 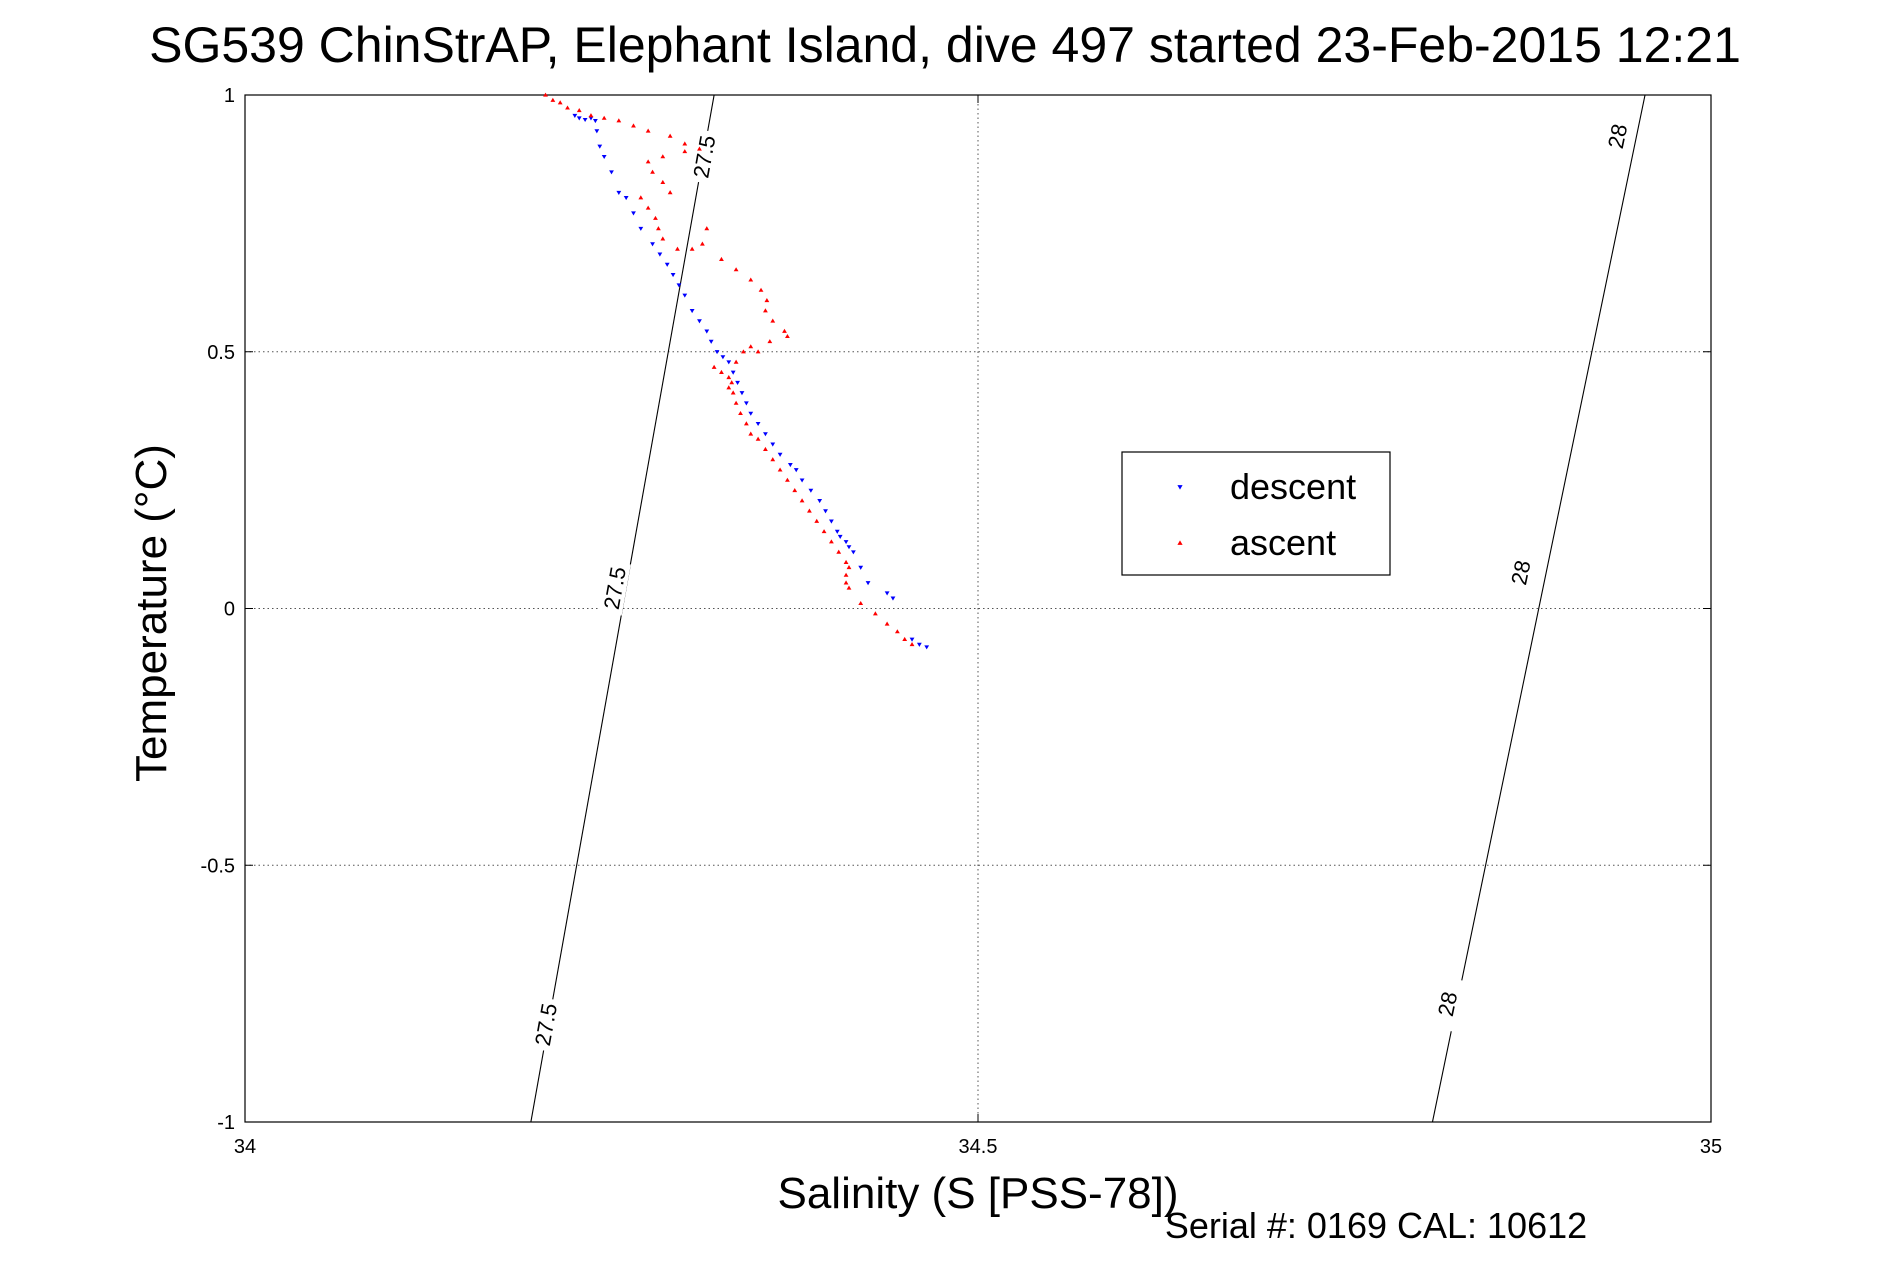 I want to click on legend-entry-ascent: ascent, so click(x=1283, y=542).